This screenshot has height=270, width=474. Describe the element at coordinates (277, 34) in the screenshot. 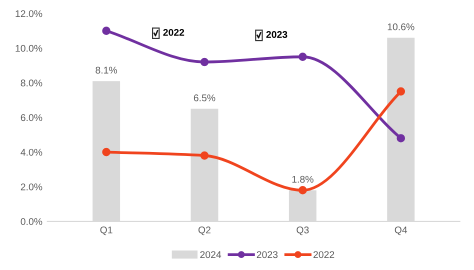

I see `annotation: 2023` at that location.